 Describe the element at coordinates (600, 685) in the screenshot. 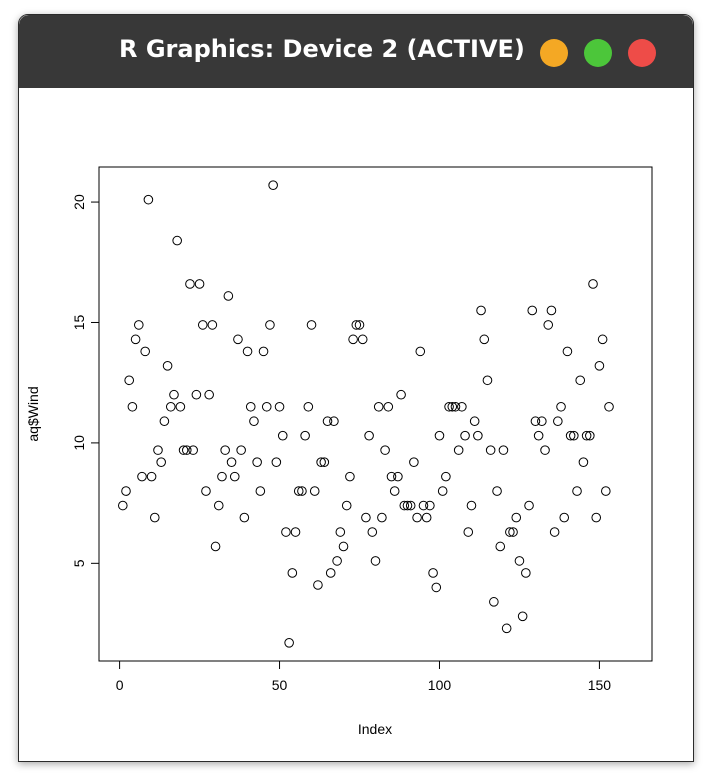

I see `x-tick-label: 150` at that location.